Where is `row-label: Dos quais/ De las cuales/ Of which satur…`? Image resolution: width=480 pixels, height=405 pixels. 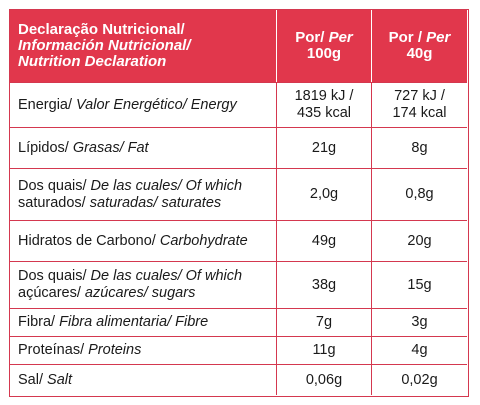
row-label: Dos quais/ De las cuales/ Of which satur… is located at coordinates (143, 194).